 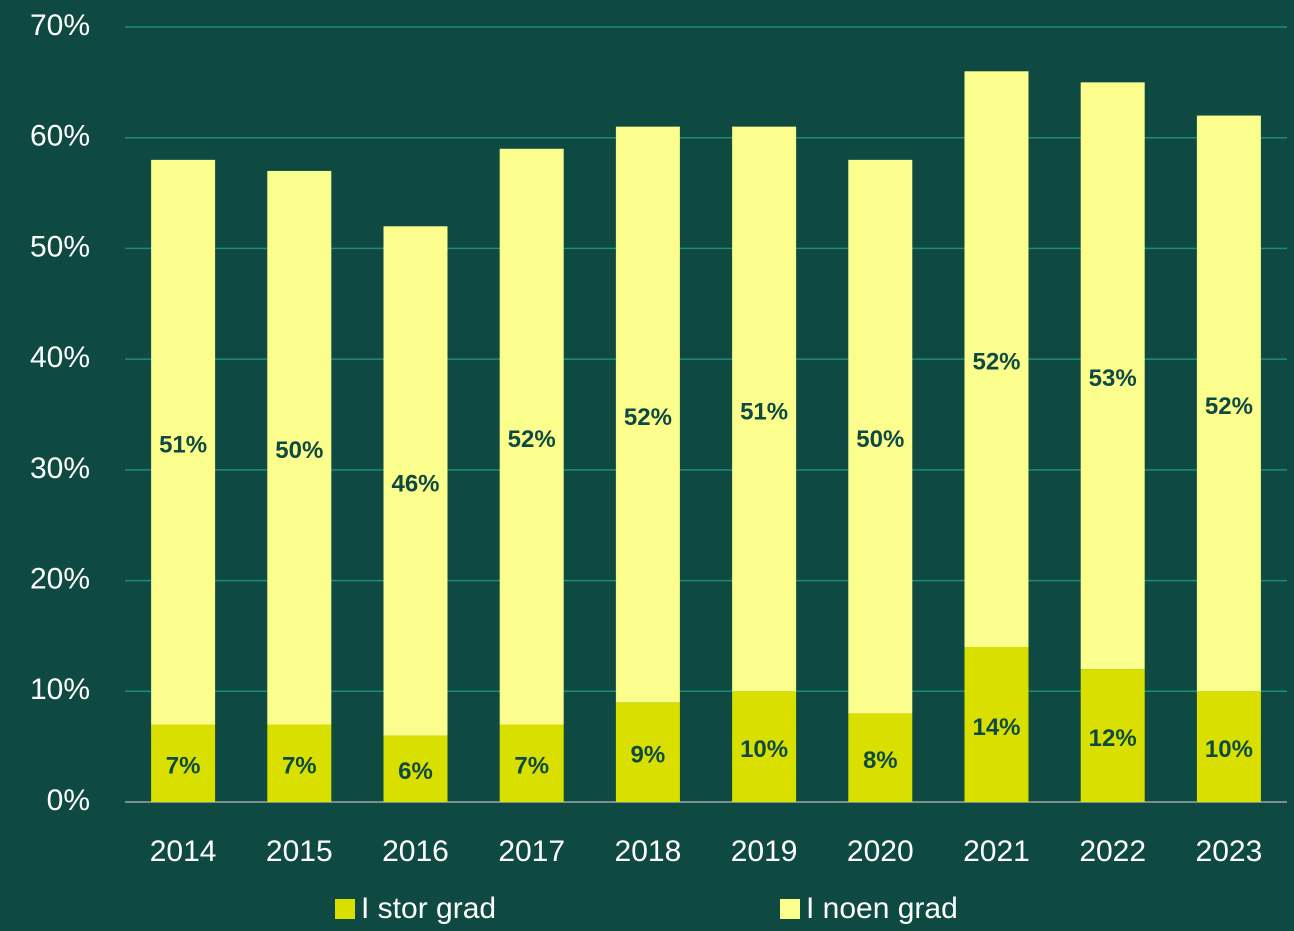 I want to click on x-tick-label: 2017, so click(x=531, y=851).